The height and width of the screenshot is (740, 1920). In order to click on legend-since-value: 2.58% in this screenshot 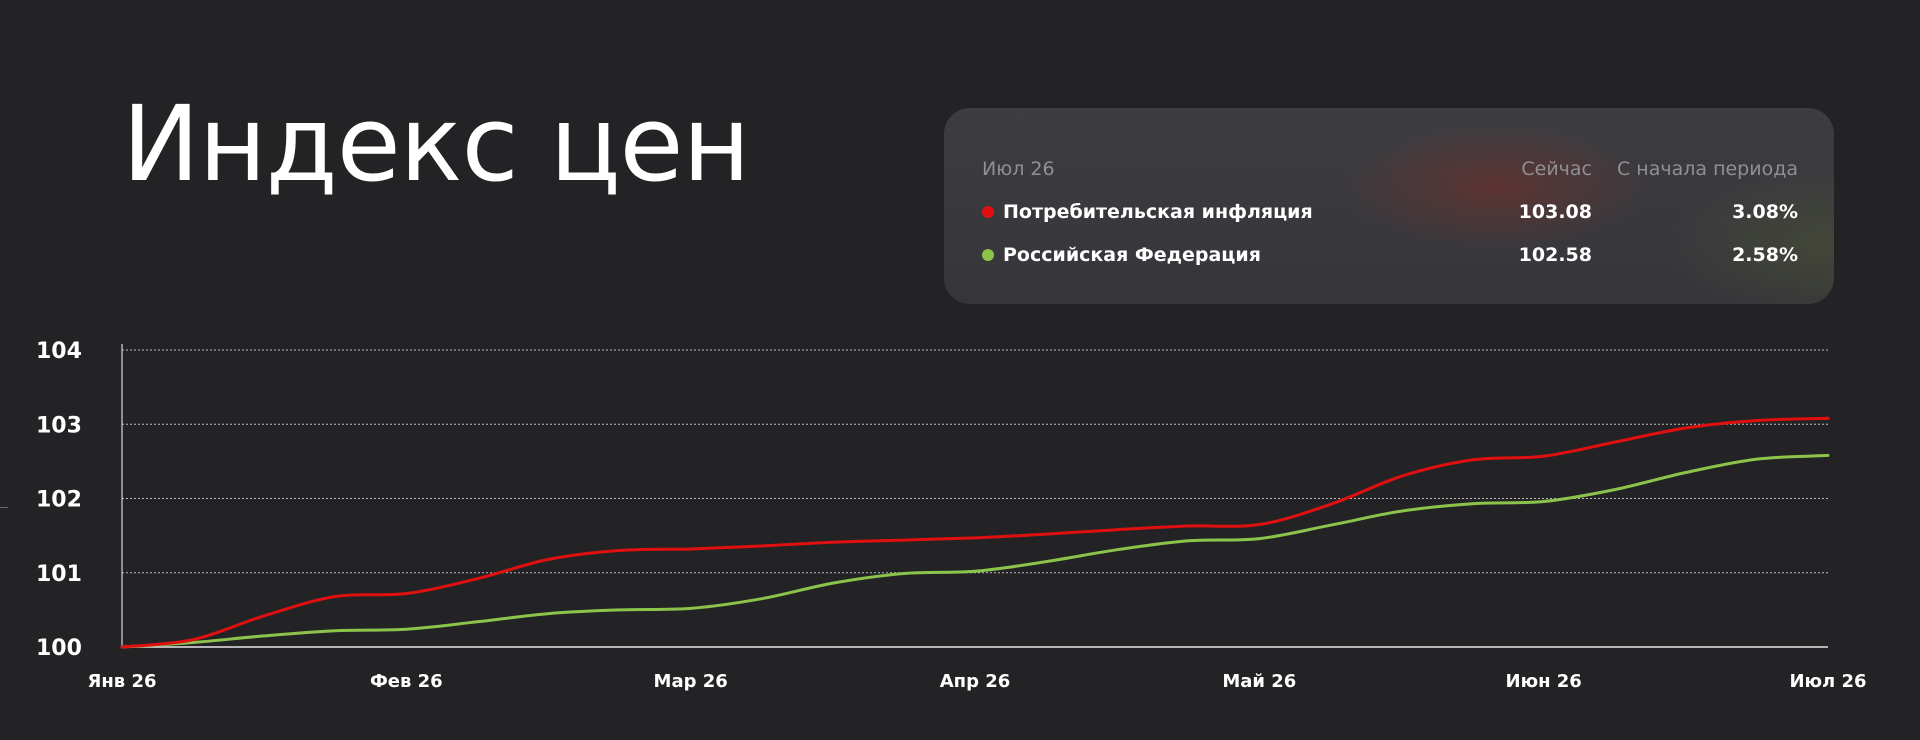, I will do `click(1765, 255)`.